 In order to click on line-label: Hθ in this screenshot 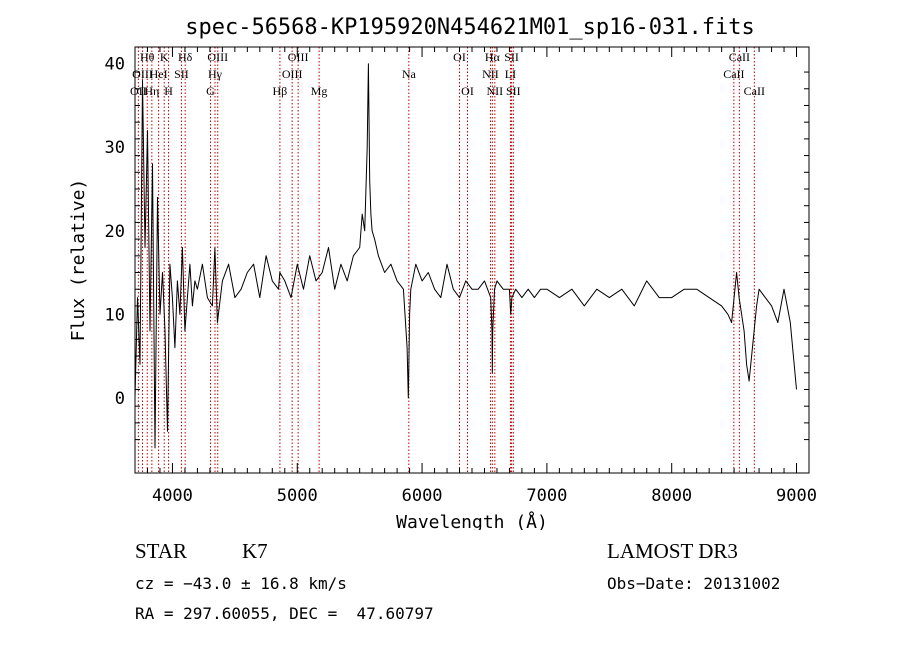, I will do `click(147, 57)`.